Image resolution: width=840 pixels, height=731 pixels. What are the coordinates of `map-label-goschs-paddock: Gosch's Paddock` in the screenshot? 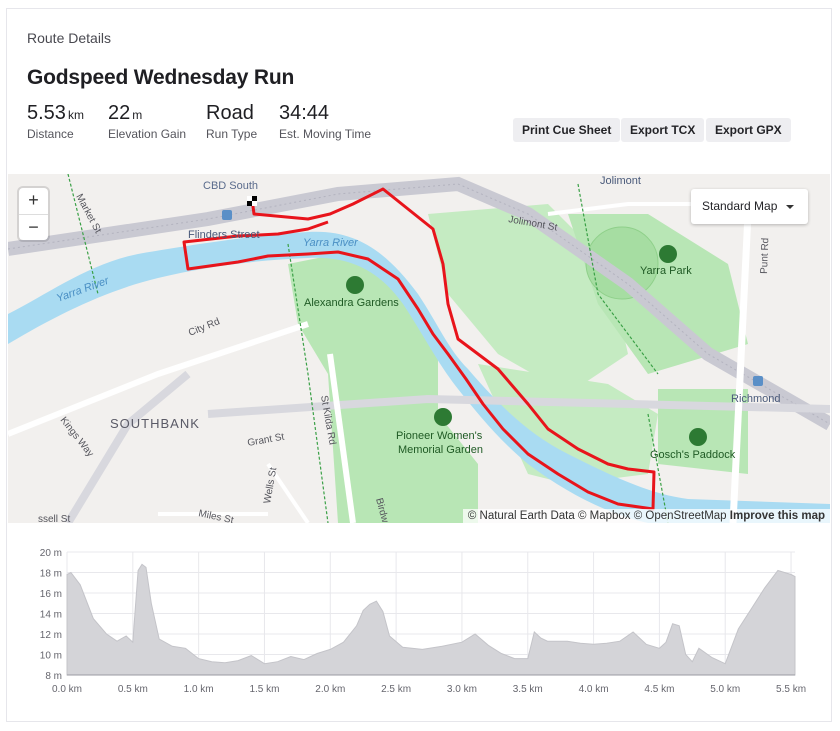 It's located at (693, 455).